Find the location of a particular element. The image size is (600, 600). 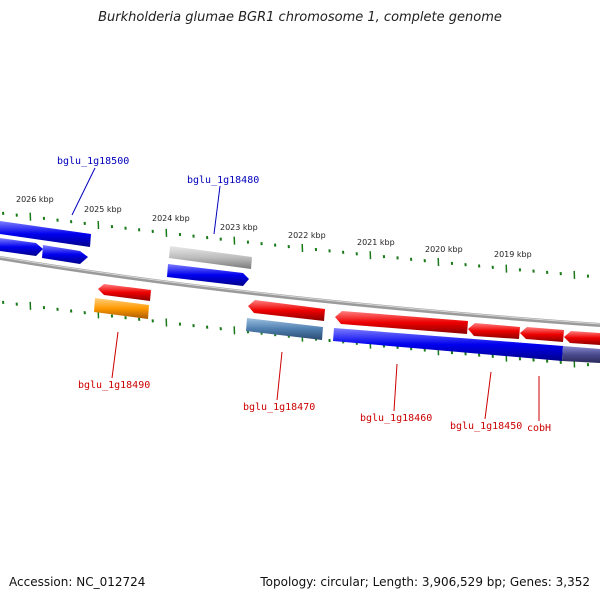

plus-strand-features is located at coordinates (126, 253).